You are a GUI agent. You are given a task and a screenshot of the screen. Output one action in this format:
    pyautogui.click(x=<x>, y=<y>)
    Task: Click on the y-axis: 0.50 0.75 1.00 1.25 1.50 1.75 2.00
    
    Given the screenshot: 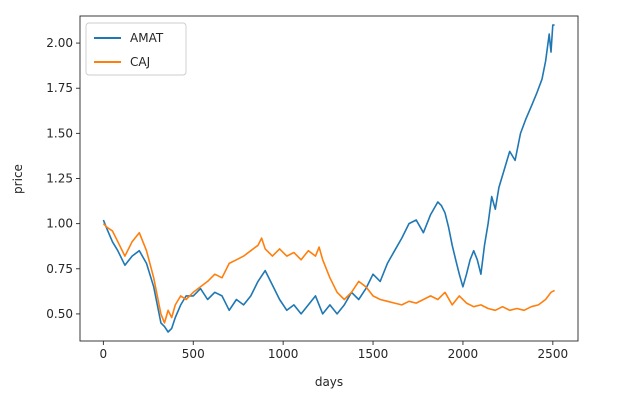 What is the action you would take?
    pyautogui.click(x=63, y=178)
    